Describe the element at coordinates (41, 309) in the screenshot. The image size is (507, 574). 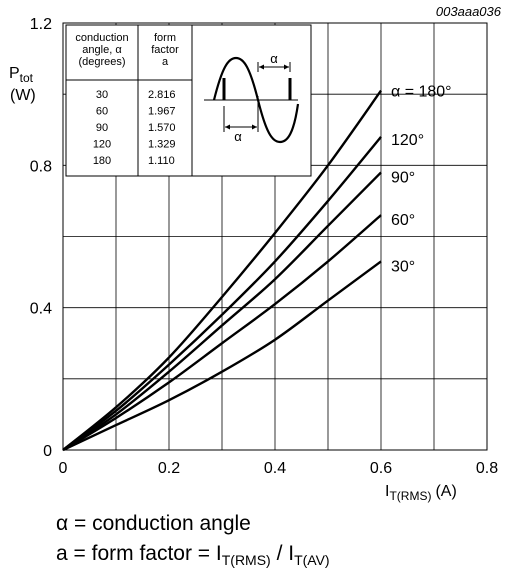
I see `y-tick-label: 0.4` at that location.